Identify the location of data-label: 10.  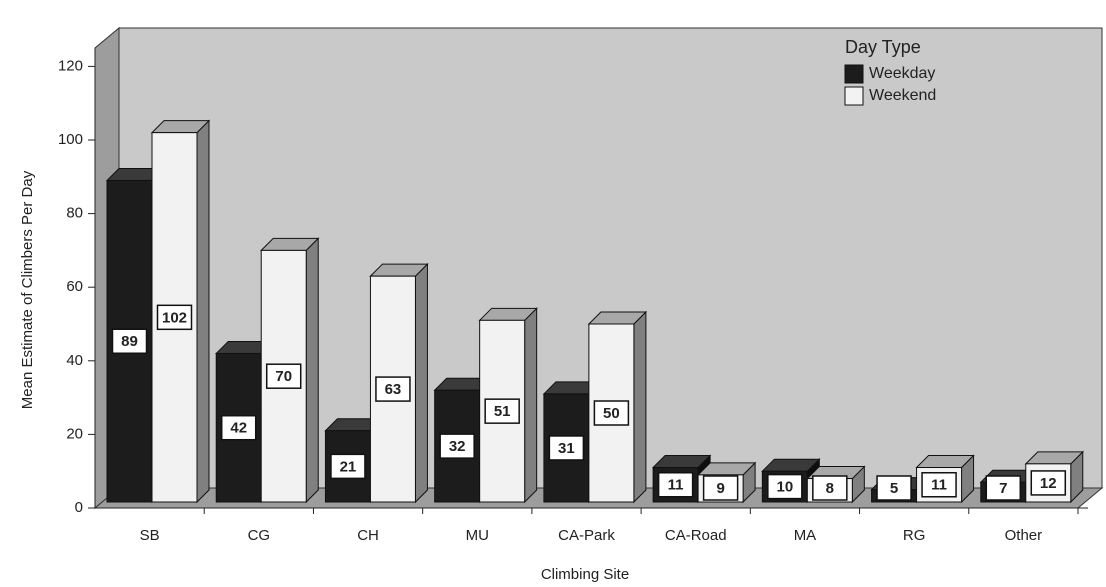
(784, 487).